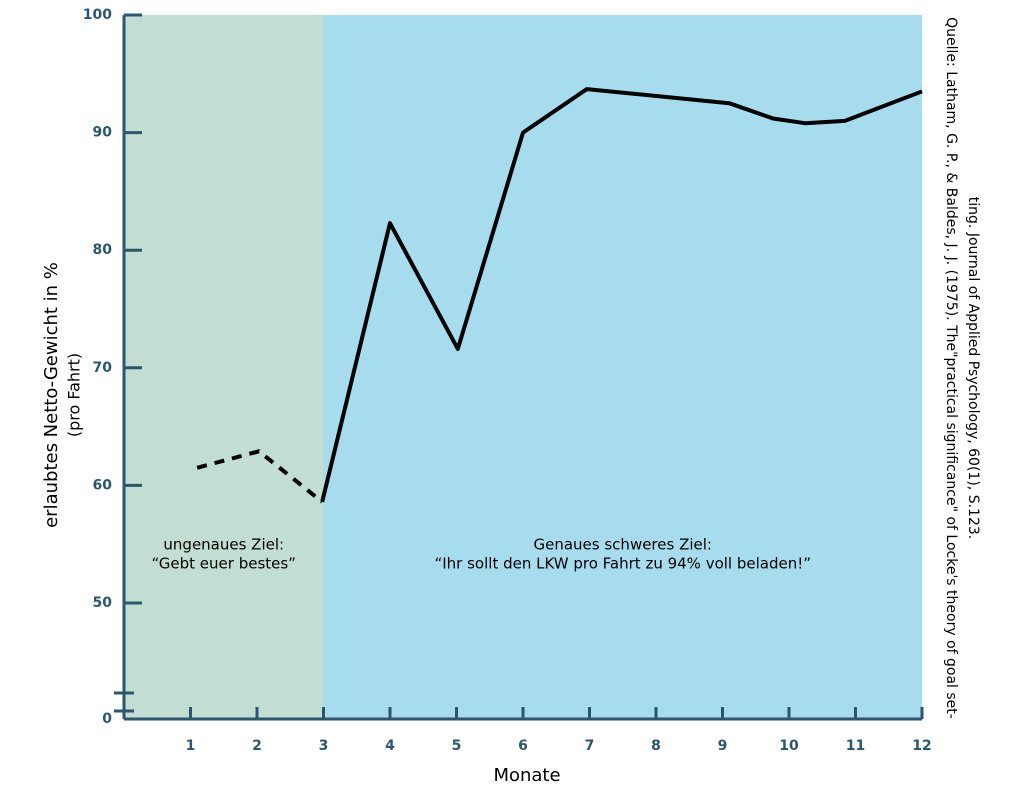 This screenshot has height=796, width=1030. What do you see at coordinates (224, 564) in the screenshot?
I see `region-label: “Gebt euer bestes”` at bounding box center [224, 564].